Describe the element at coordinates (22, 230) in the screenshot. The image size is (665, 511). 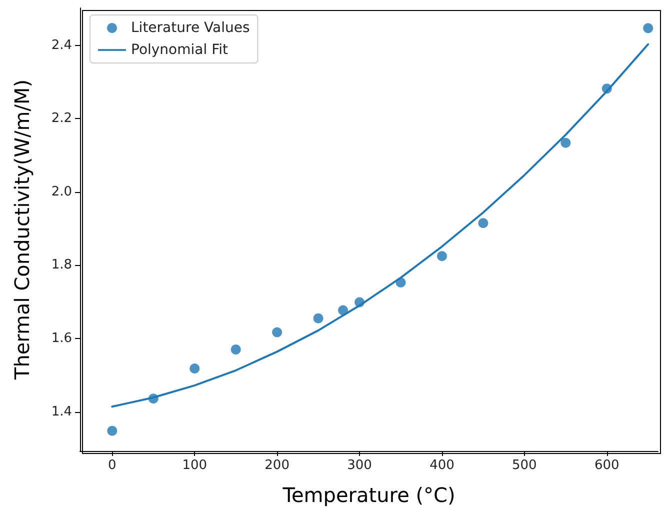
I see `y-axis-title: Thermal Conductivity(W/m/M)` at that location.